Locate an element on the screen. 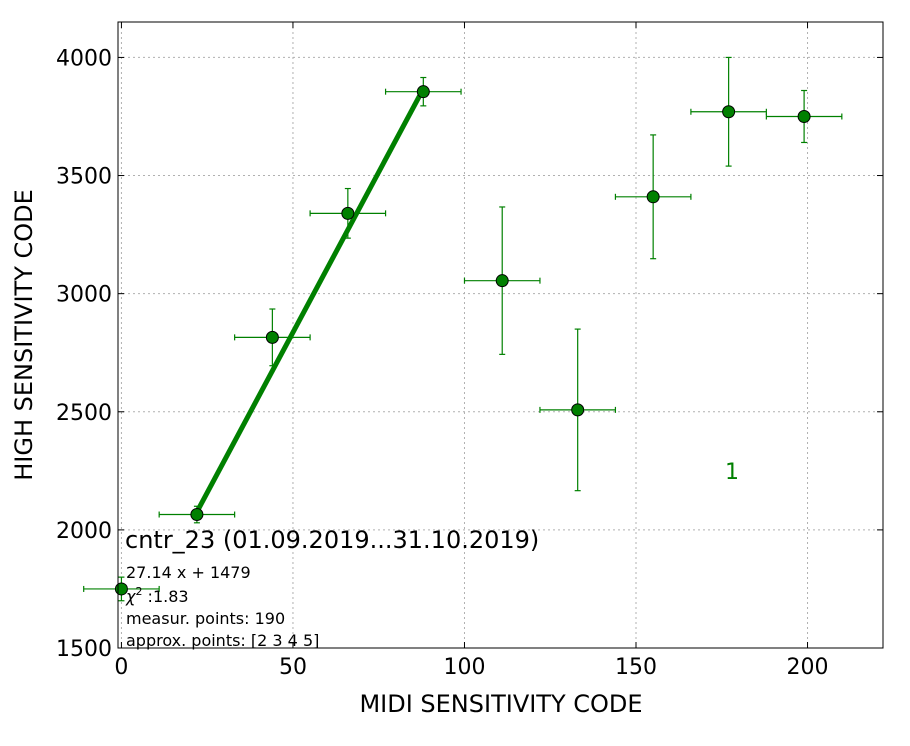 This screenshot has width=910, height=746. chart-title: cntr_23 (01.09.2019...31.10.2019) is located at coordinates (332, 540).